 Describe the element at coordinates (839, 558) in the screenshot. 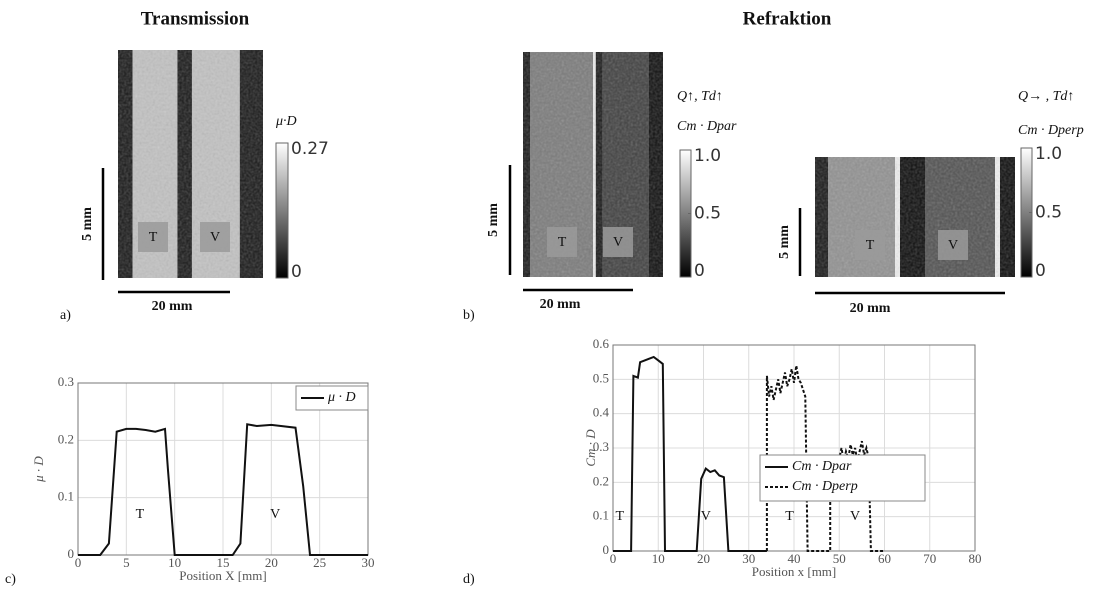

I see `x-tick-label: 50` at that location.